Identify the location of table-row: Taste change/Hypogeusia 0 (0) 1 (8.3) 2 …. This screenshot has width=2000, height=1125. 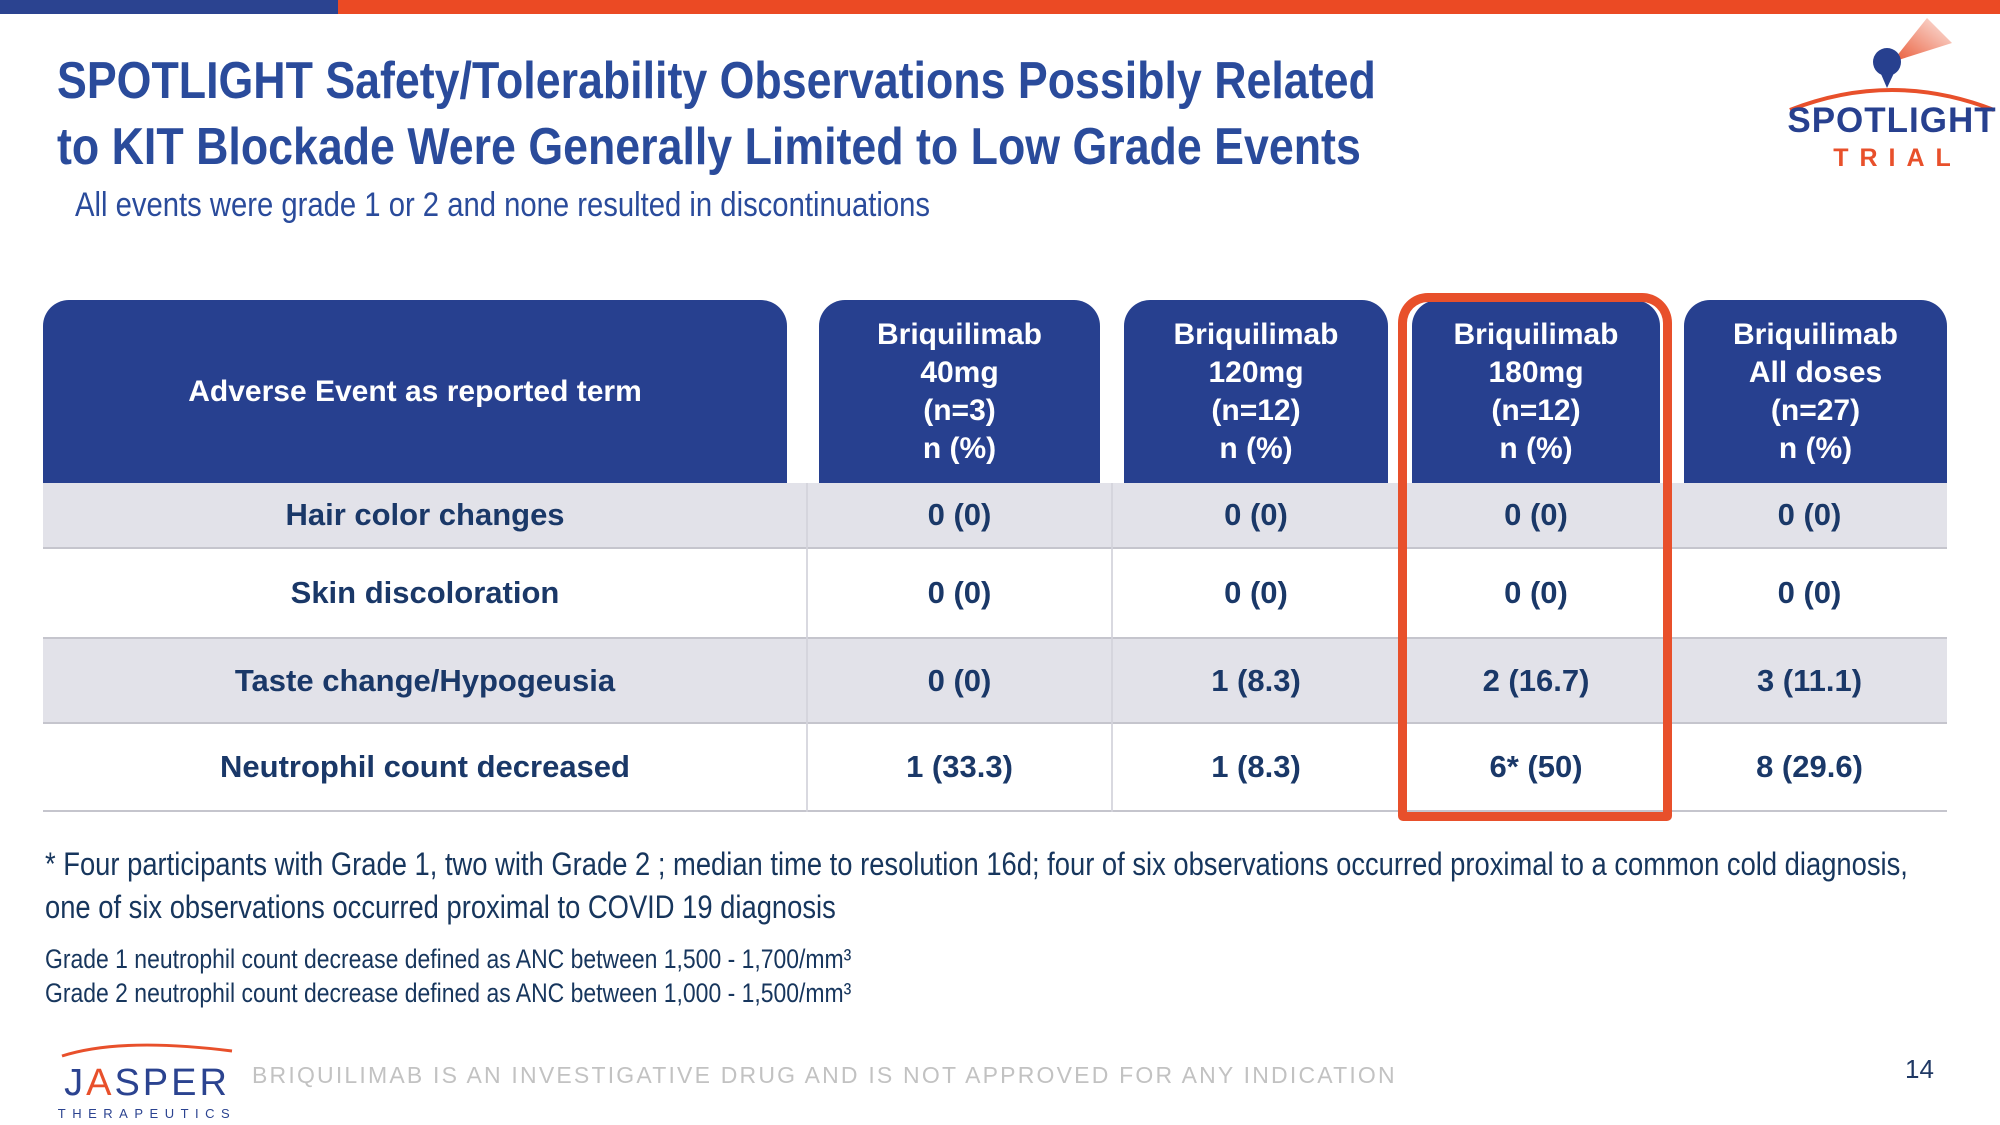
(995, 681).